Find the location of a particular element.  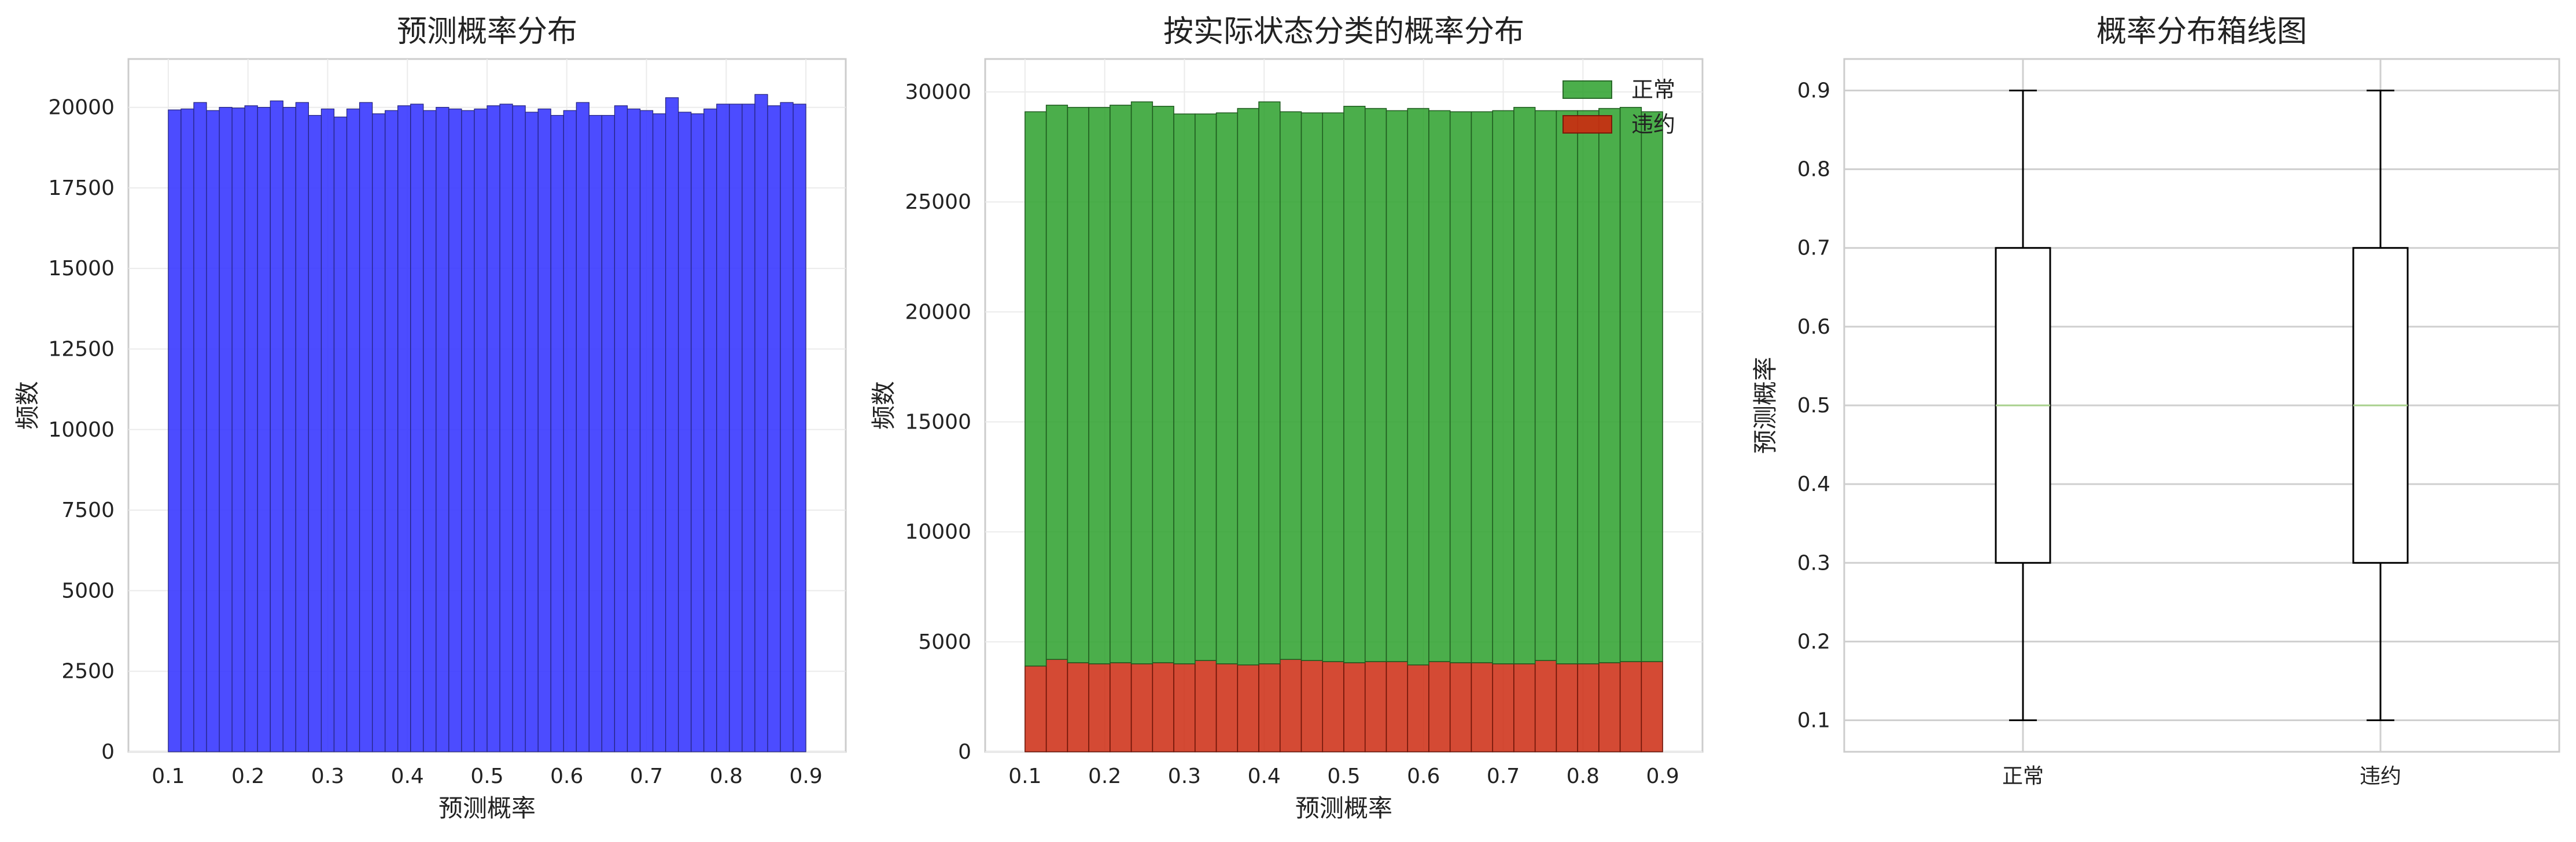

x-tick-label: 0.7 is located at coordinates (646, 776).